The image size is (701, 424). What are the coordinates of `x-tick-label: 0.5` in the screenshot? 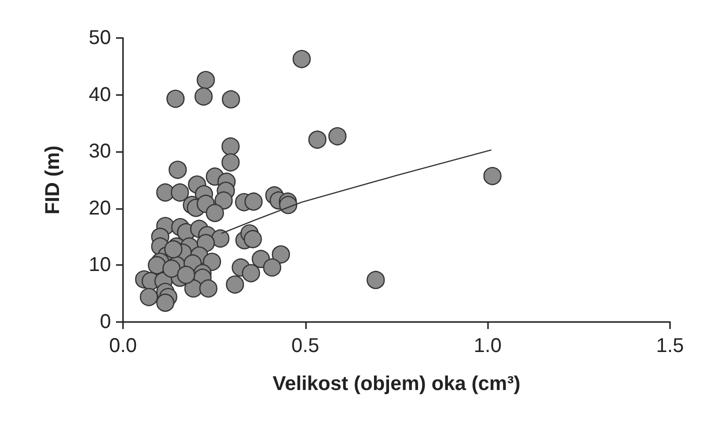 It's located at (305, 346).